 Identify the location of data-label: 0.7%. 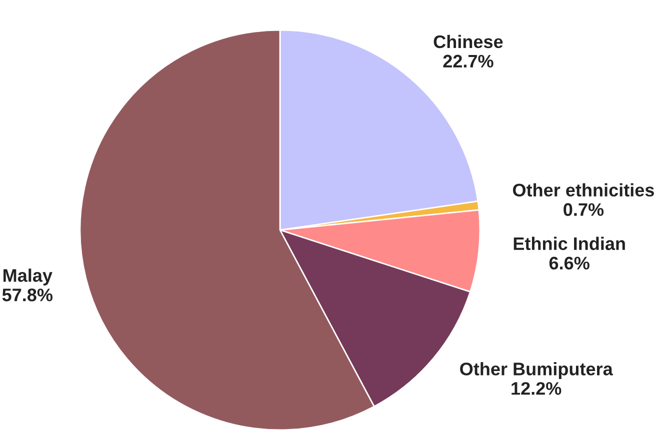
(584, 209).